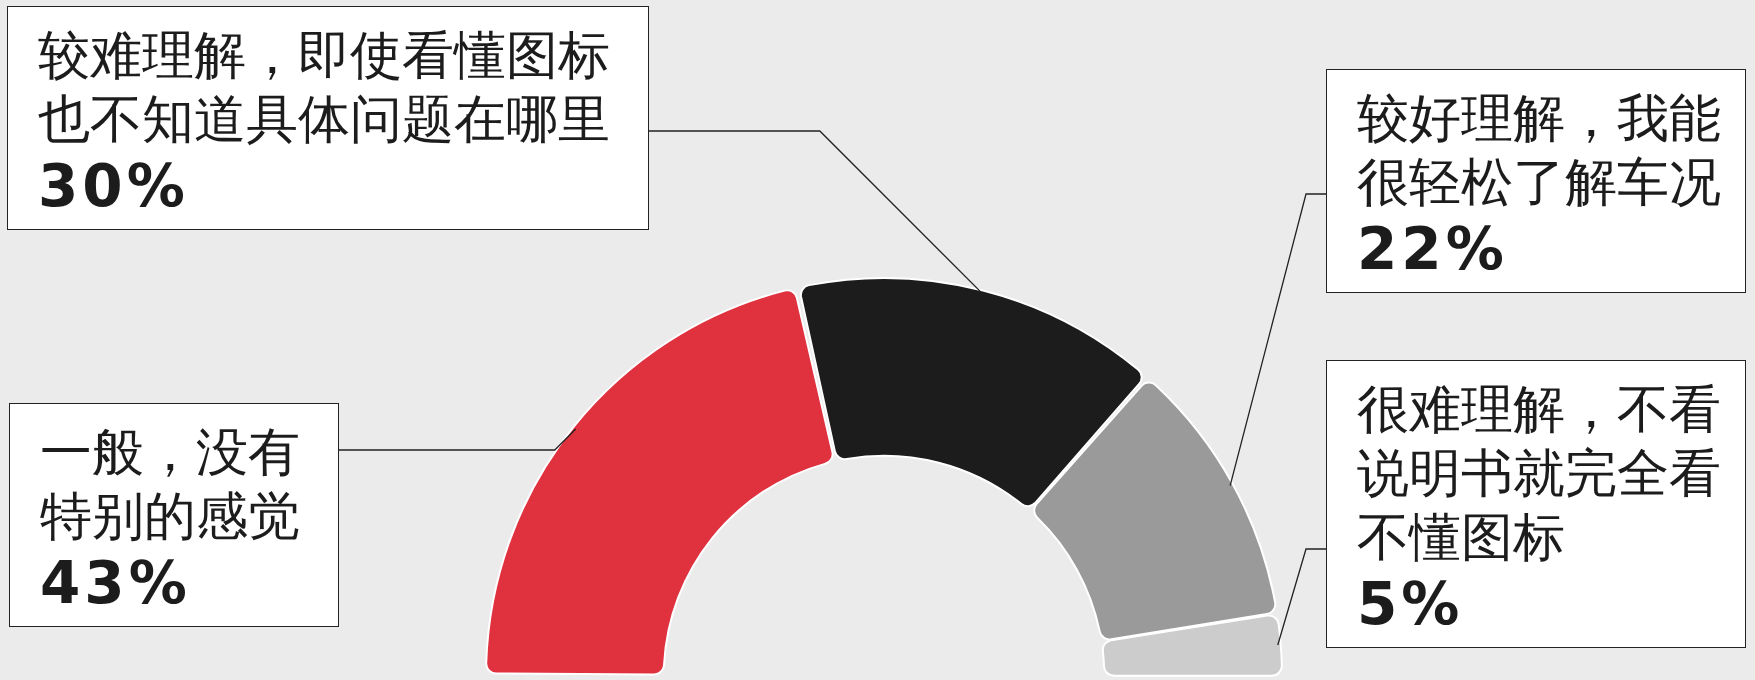 This screenshot has height=680, width=1755. What do you see at coordinates (116, 583) in the screenshot?
I see `data-label: 43%` at bounding box center [116, 583].